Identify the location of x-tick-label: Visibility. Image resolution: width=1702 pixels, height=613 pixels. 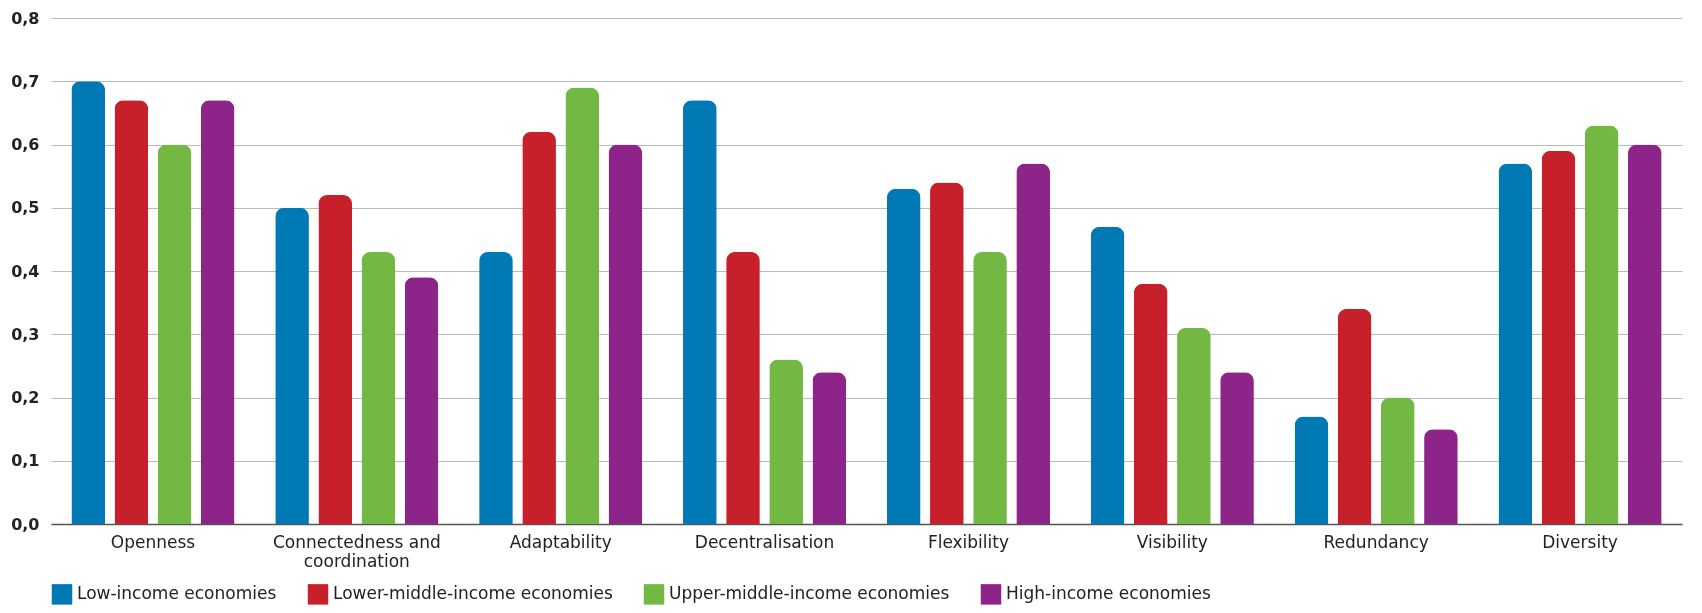
(1172, 541).